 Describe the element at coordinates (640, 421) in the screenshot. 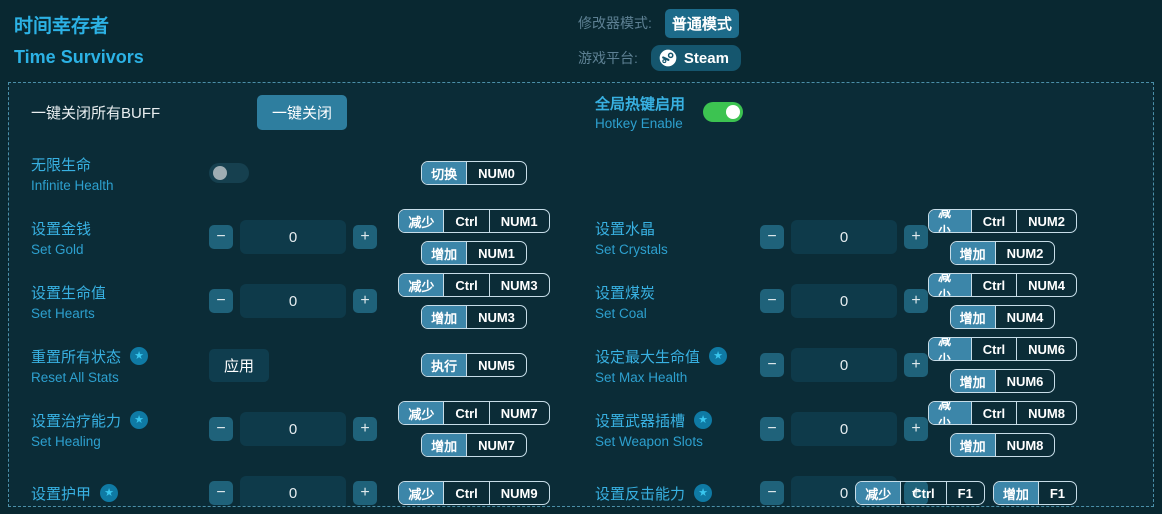

I see `cheat-name-cn: 设置武器插槽` at that location.